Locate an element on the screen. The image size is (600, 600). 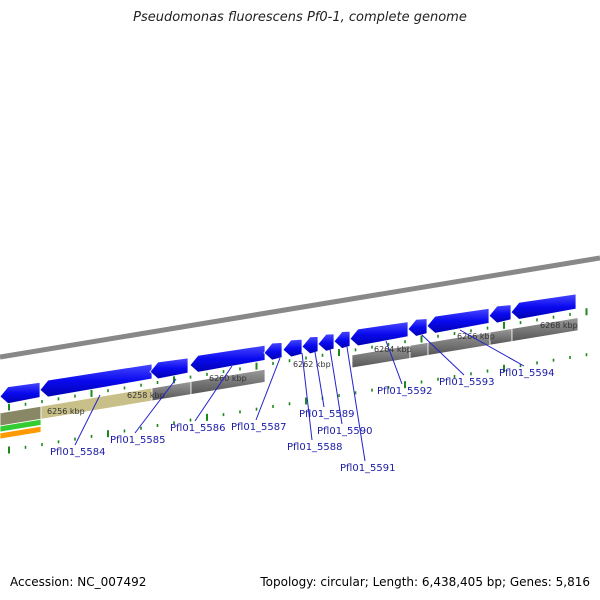
gene-label: Pfl01_5584 is located at coordinates (78, 452).